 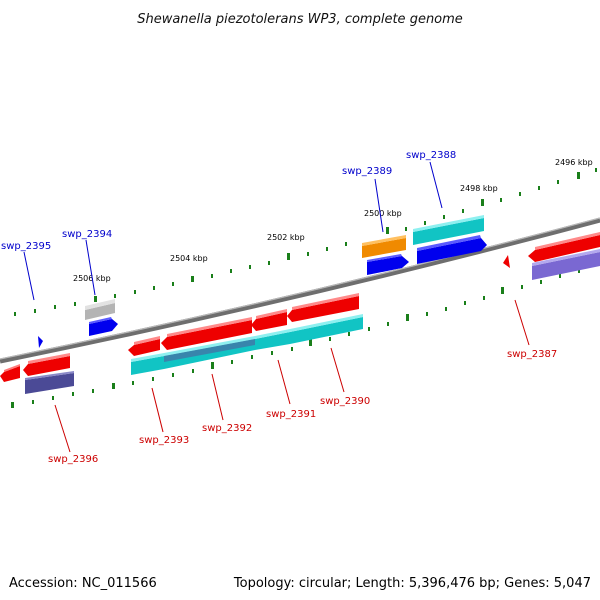 I want to click on gene-swp-2393-cyan, so click(x=147, y=364).